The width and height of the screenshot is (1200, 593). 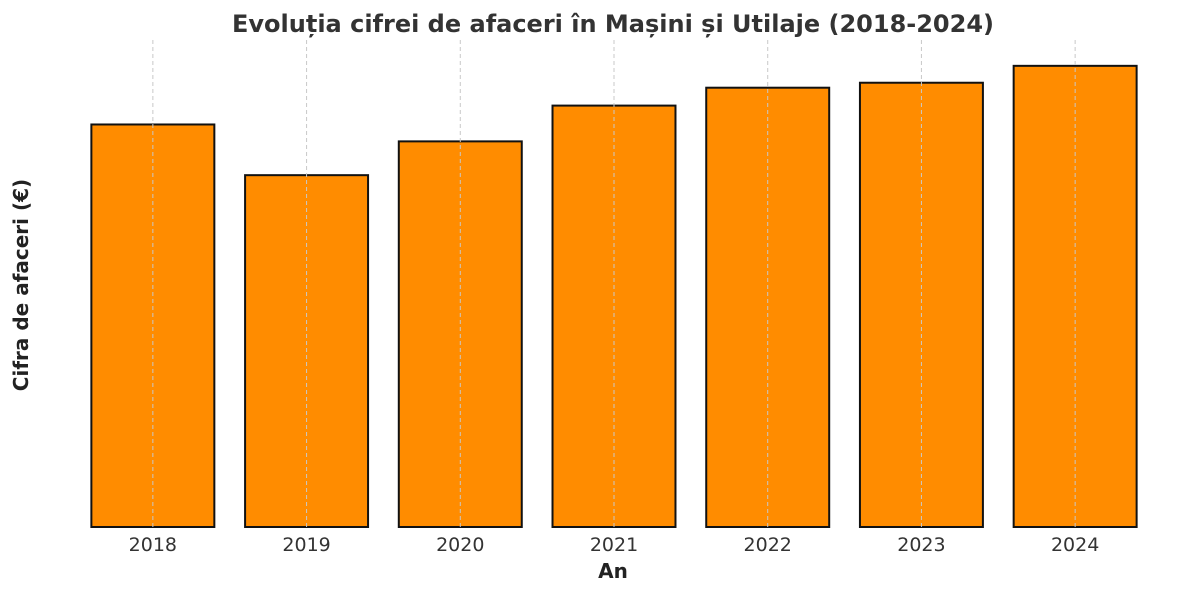 I want to click on x-tick-labels: 2018 2019 2020 2021 2022 2023 2024, so click(x=614, y=545).